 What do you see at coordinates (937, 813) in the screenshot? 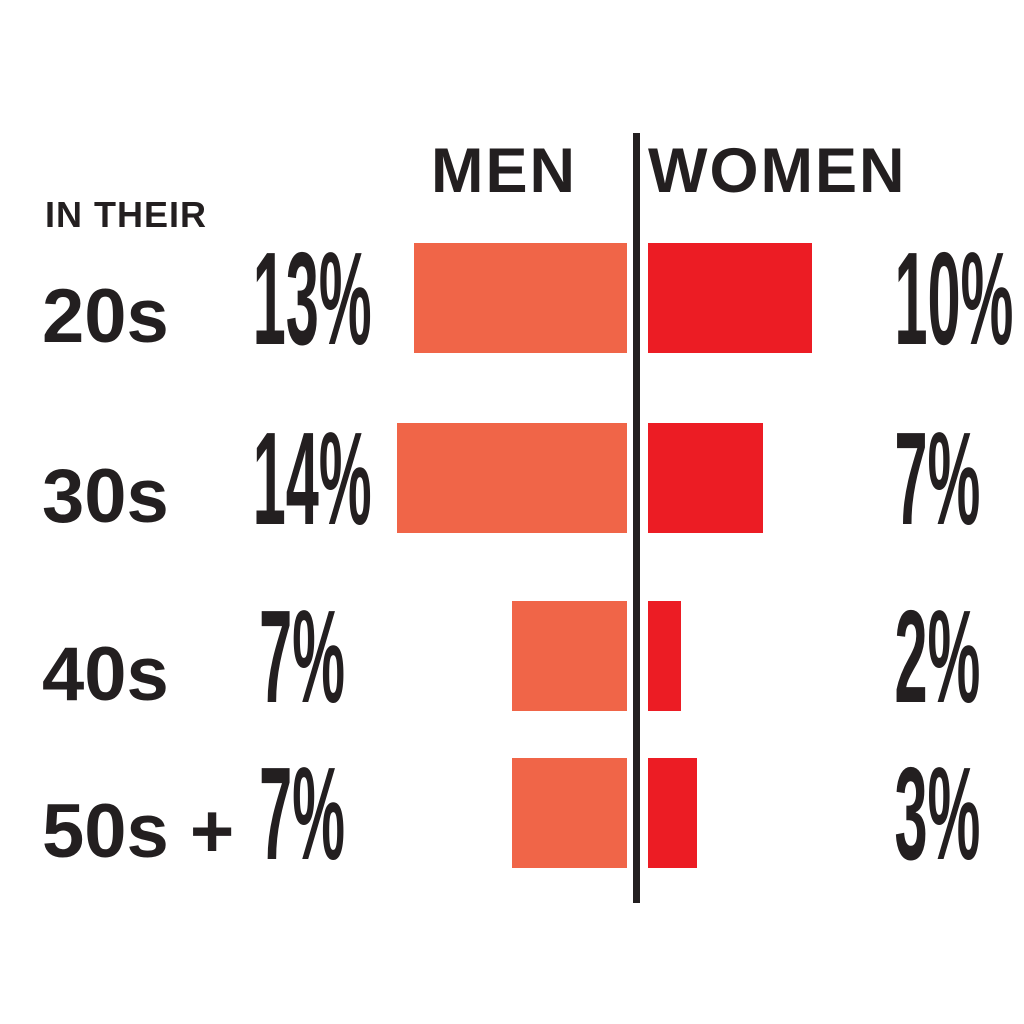
I see `women-value-label: 3%` at bounding box center [937, 813].